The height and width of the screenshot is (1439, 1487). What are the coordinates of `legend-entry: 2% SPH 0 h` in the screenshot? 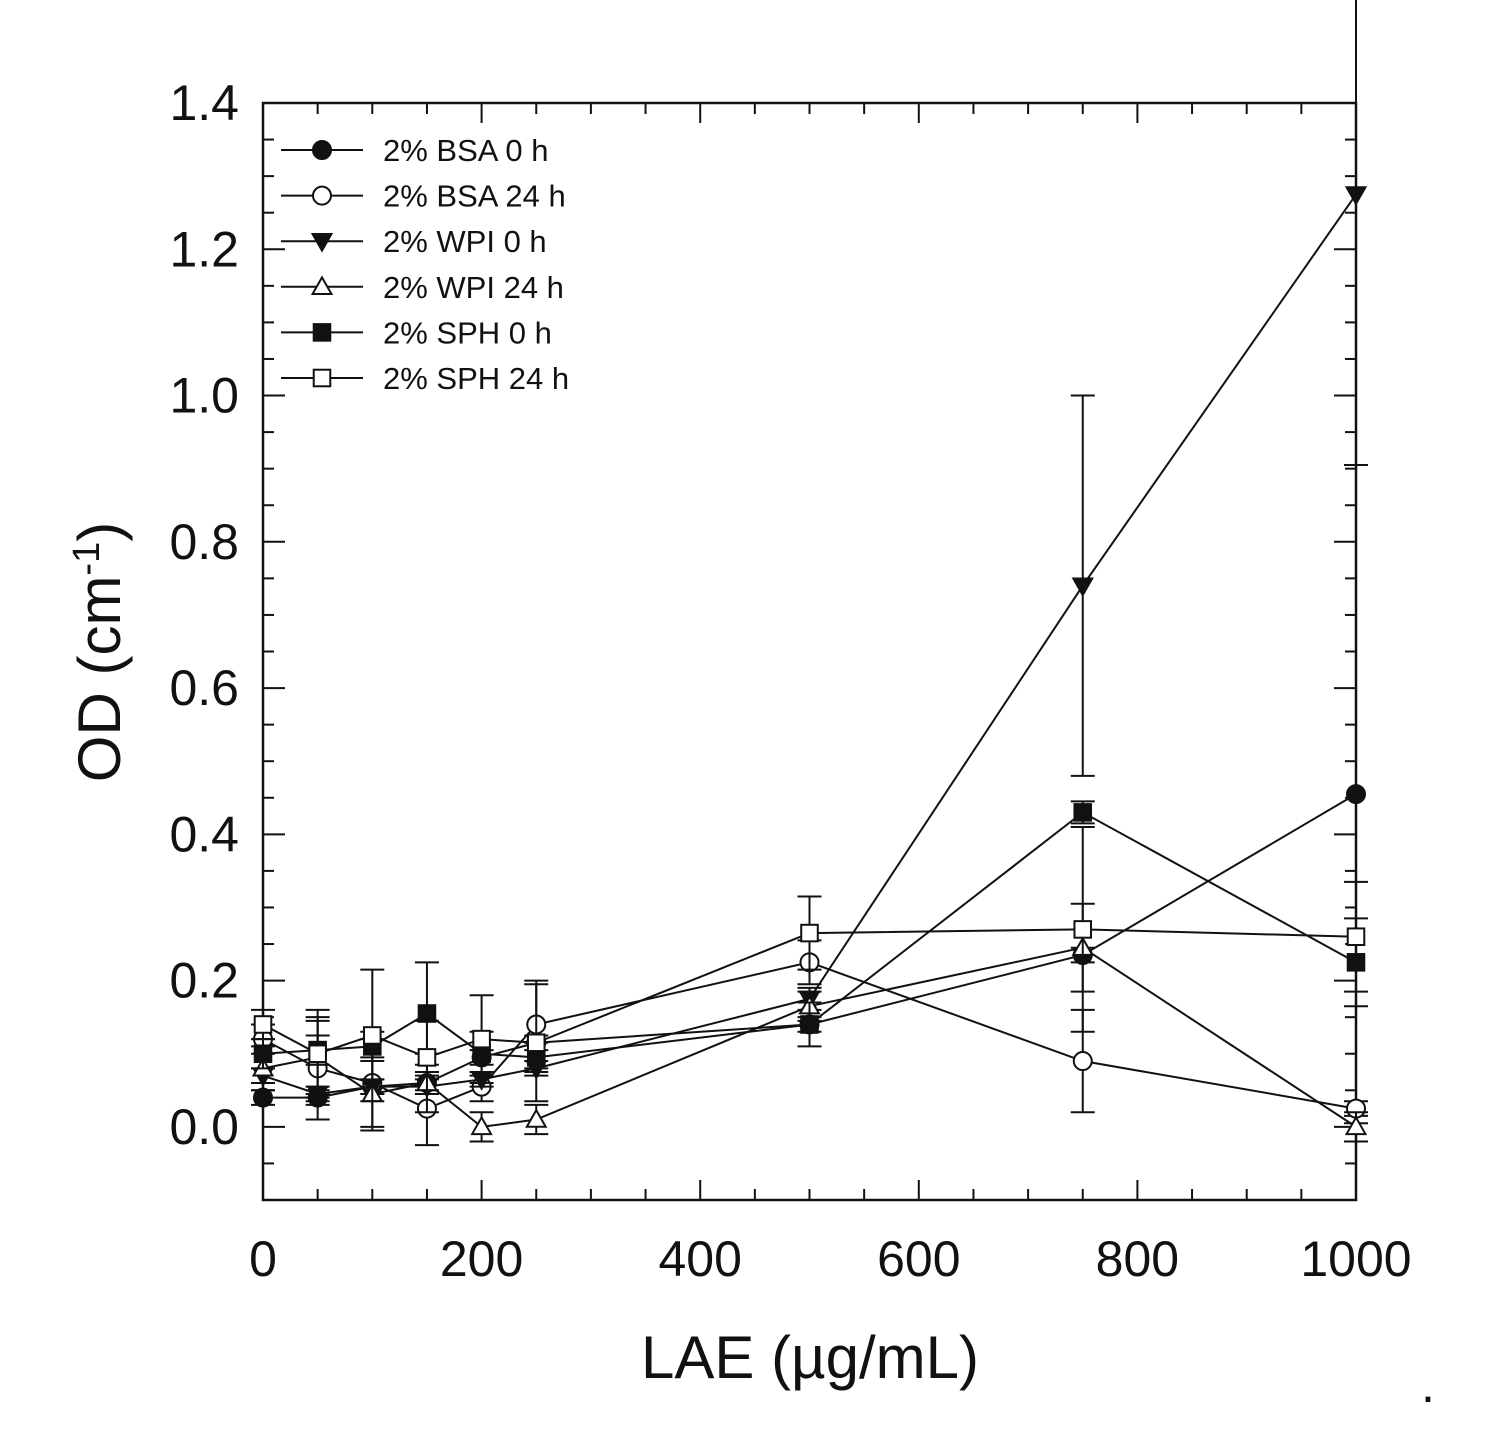 It's located at (416, 332).